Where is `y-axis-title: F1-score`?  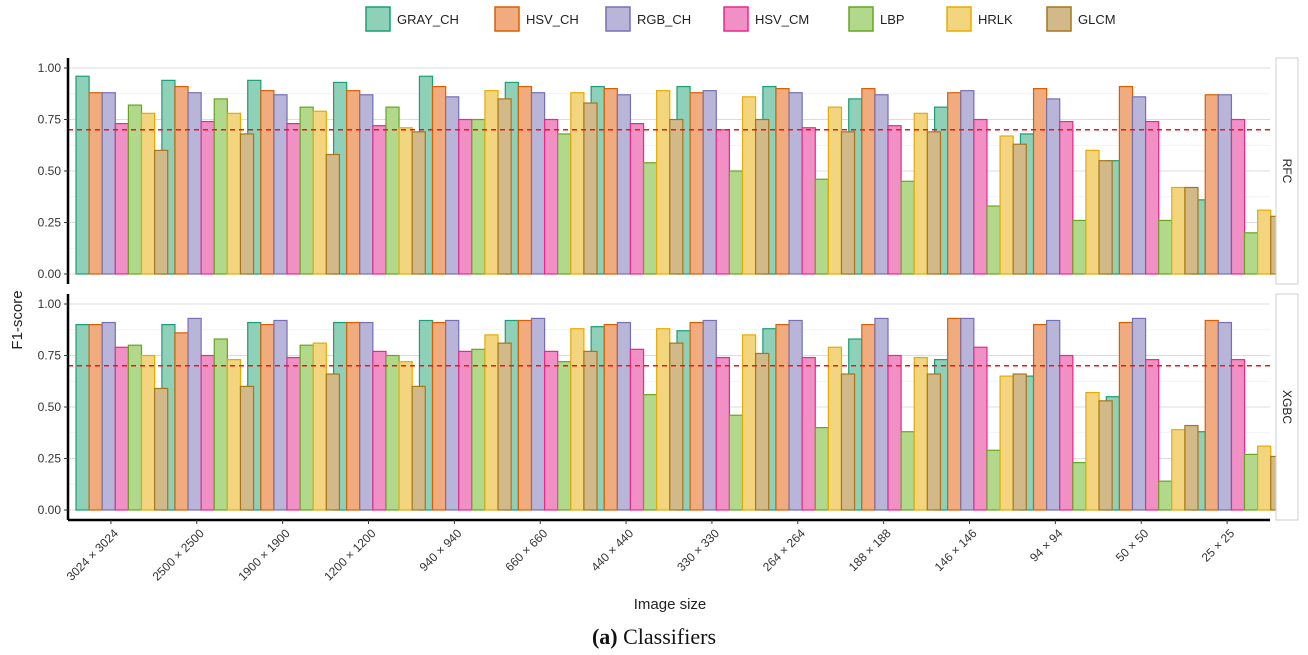 y-axis-title: F1-score is located at coordinates (17, 319).